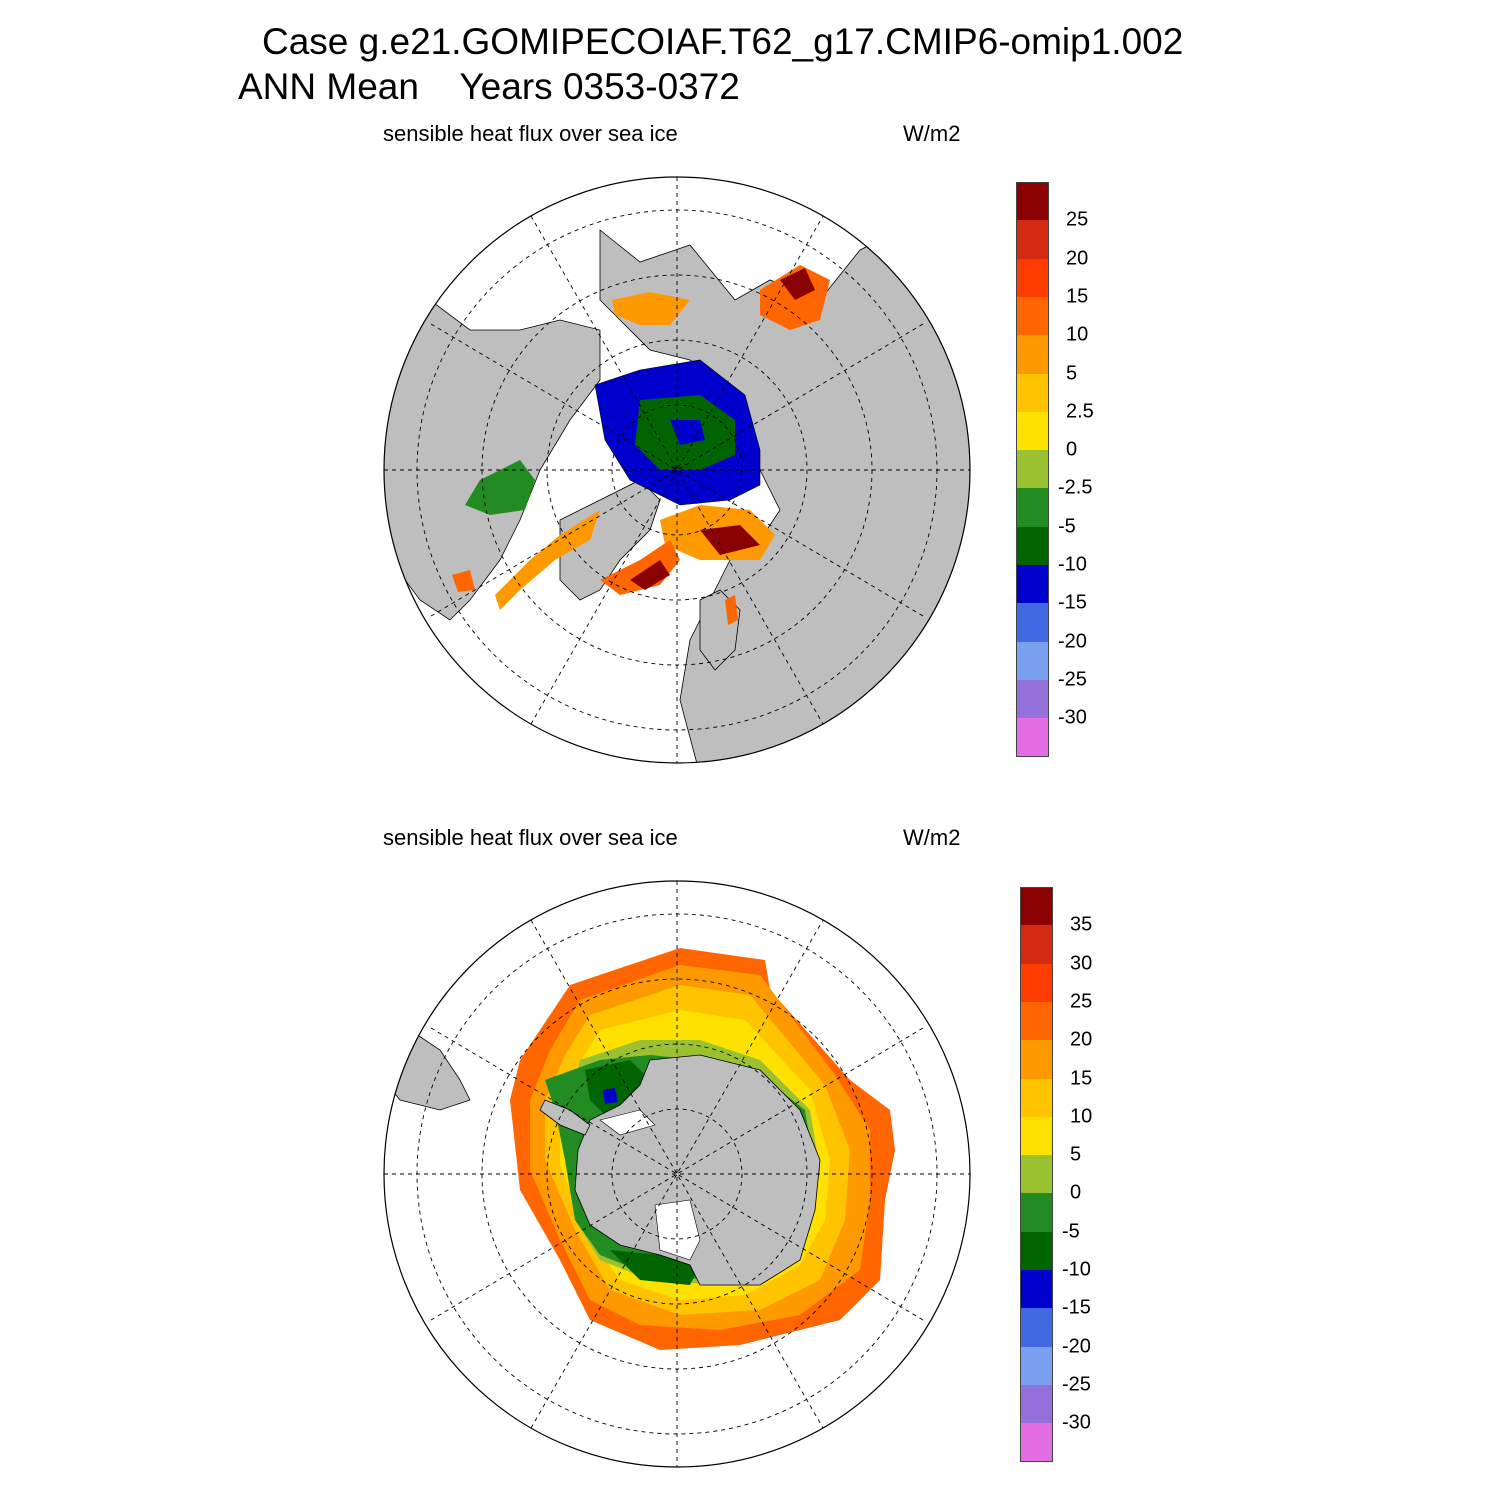 Image resolution: width=1500 pixels, height=1500 pixels. Describe the element at coordinates (731, 610) in the screenshot. I see `north-ice-baltic` at that location.